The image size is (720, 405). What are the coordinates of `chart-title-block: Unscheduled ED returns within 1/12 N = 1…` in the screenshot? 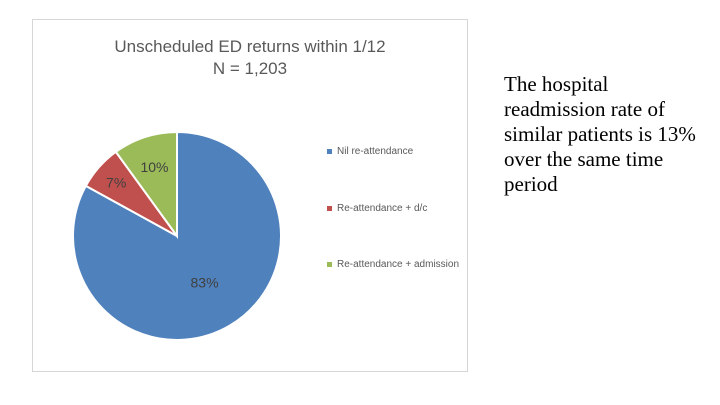 It's located at (250, 58).